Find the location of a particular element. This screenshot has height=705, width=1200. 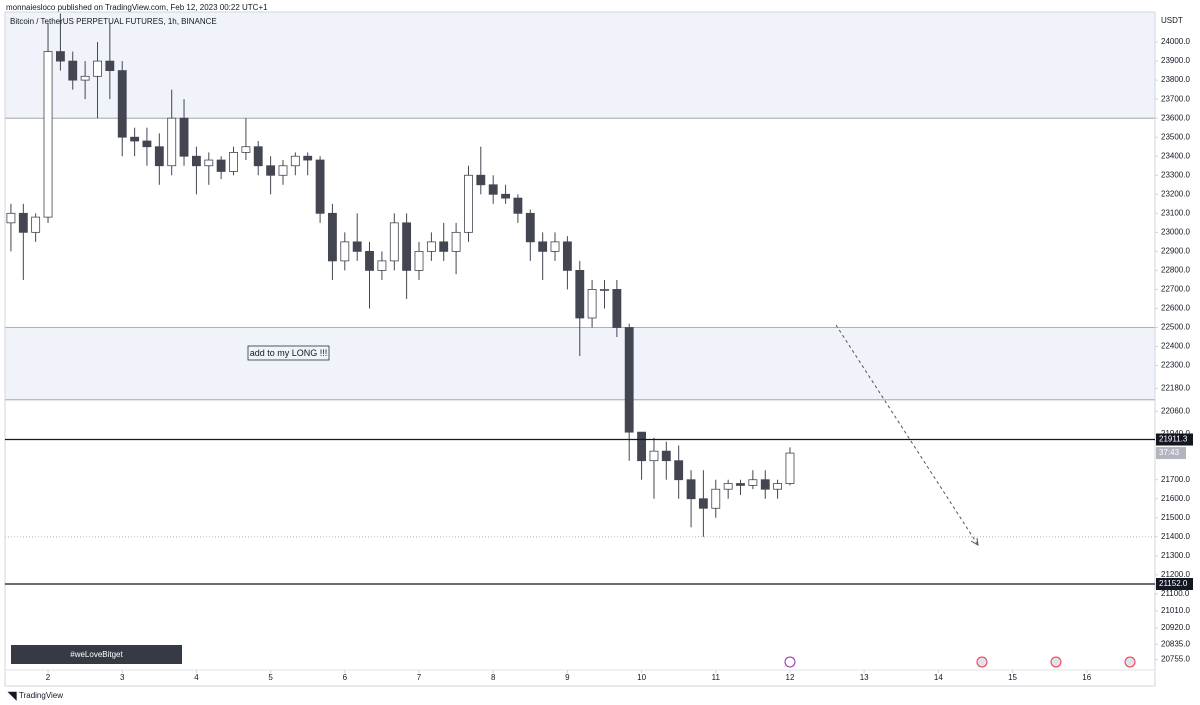

footer: TradingView is located at coordinates (41, 695).